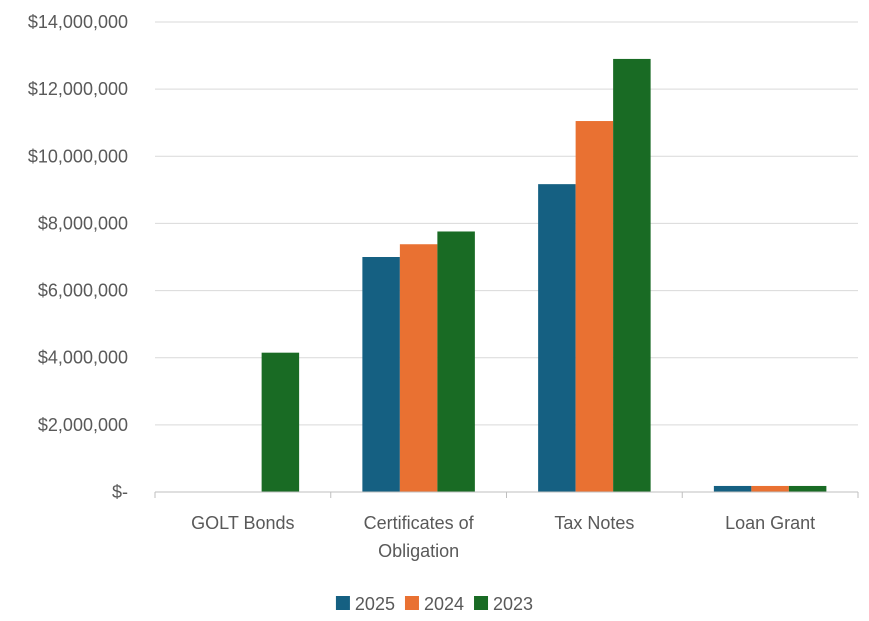 The width and height of the screenshot is (869, 621). I want to click on legend-label-2025: 2025, so click(375, 604).